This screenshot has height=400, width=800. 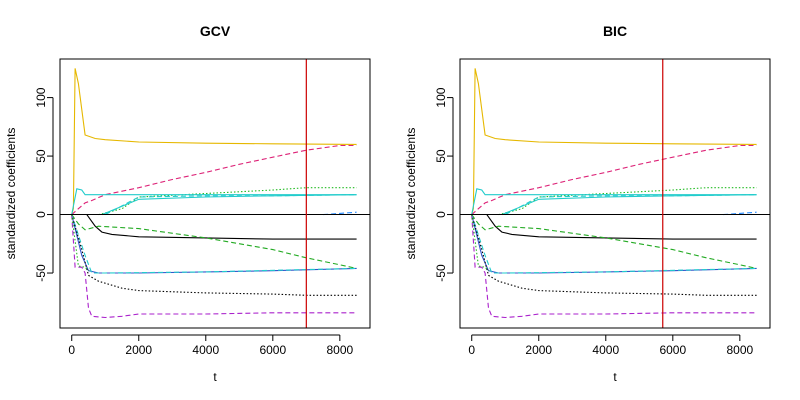 I want to click on chart-title: GCV, so click(x=215, y=31).